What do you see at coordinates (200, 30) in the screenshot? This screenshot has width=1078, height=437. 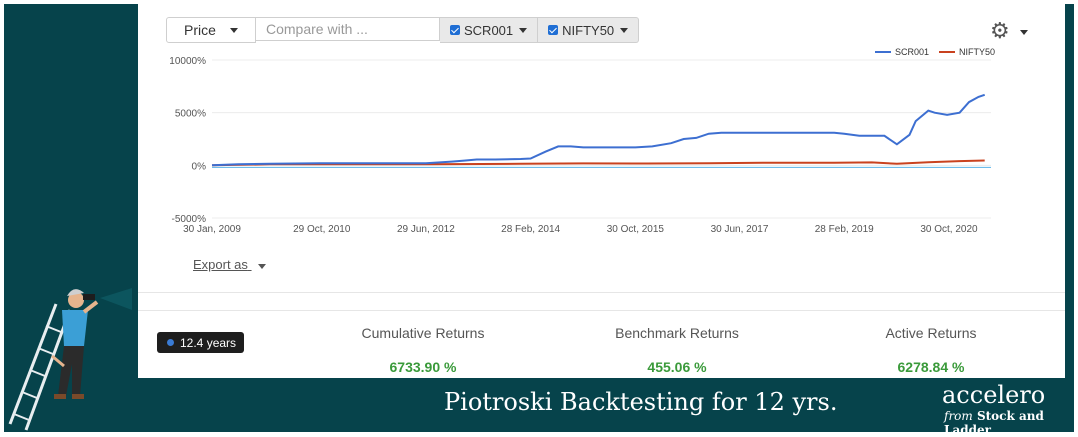 I see `price-label: Price` at bounding box center [200, 30].